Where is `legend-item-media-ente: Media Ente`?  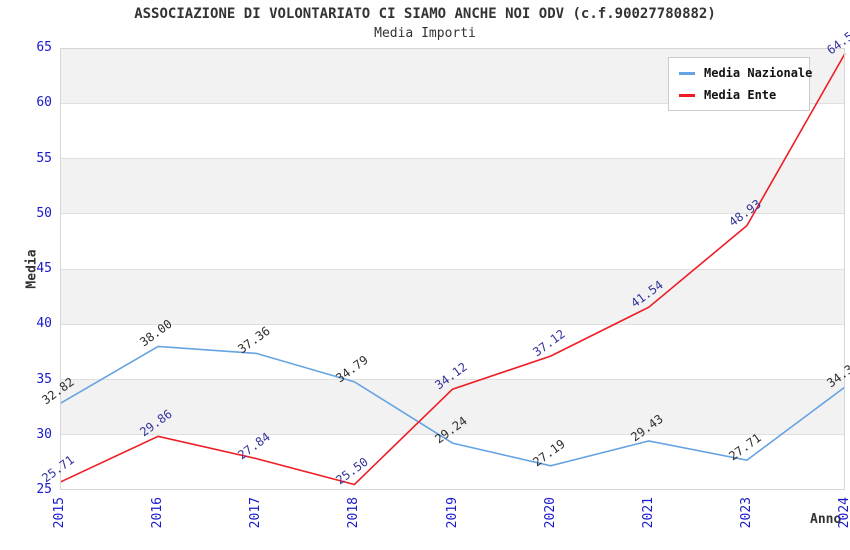 legend-item-media-ente: Media Ente is located at coordinates (739, 95).